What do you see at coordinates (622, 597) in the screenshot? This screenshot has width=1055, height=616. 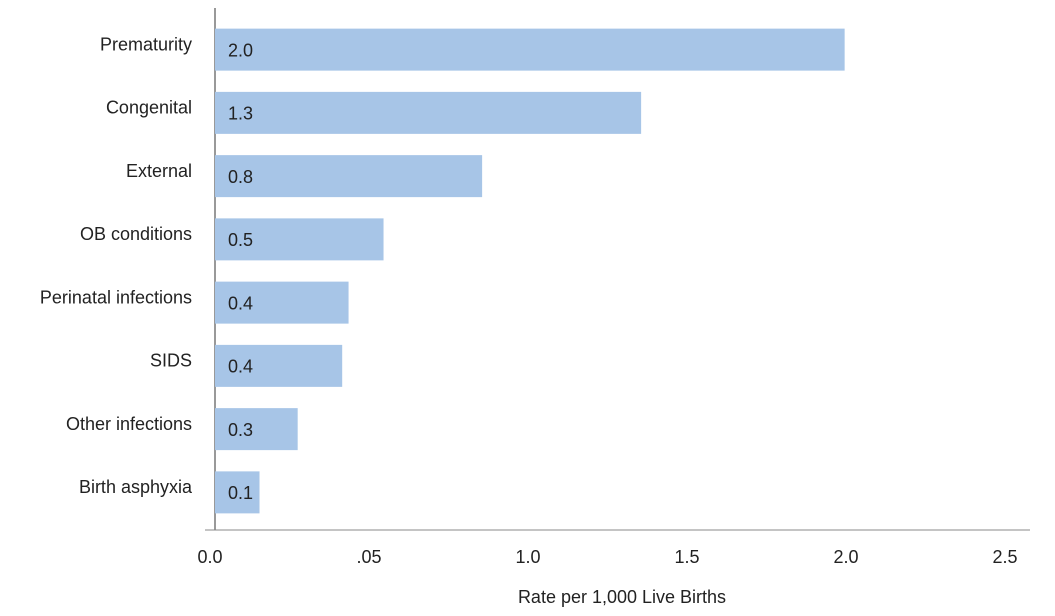 I see `x-axis-title: Rate per 1,000 Live Births` at bounding box center [622, 597].